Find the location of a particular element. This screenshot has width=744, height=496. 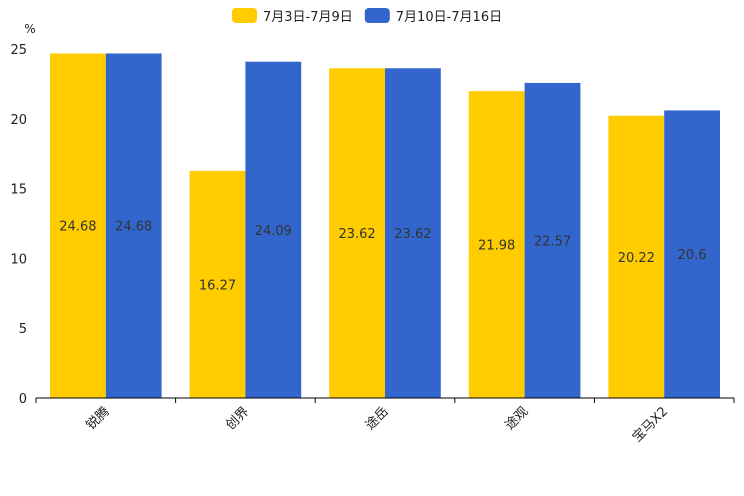

x-tick-label: 宝马X2 is located at coordinates (650, 424).